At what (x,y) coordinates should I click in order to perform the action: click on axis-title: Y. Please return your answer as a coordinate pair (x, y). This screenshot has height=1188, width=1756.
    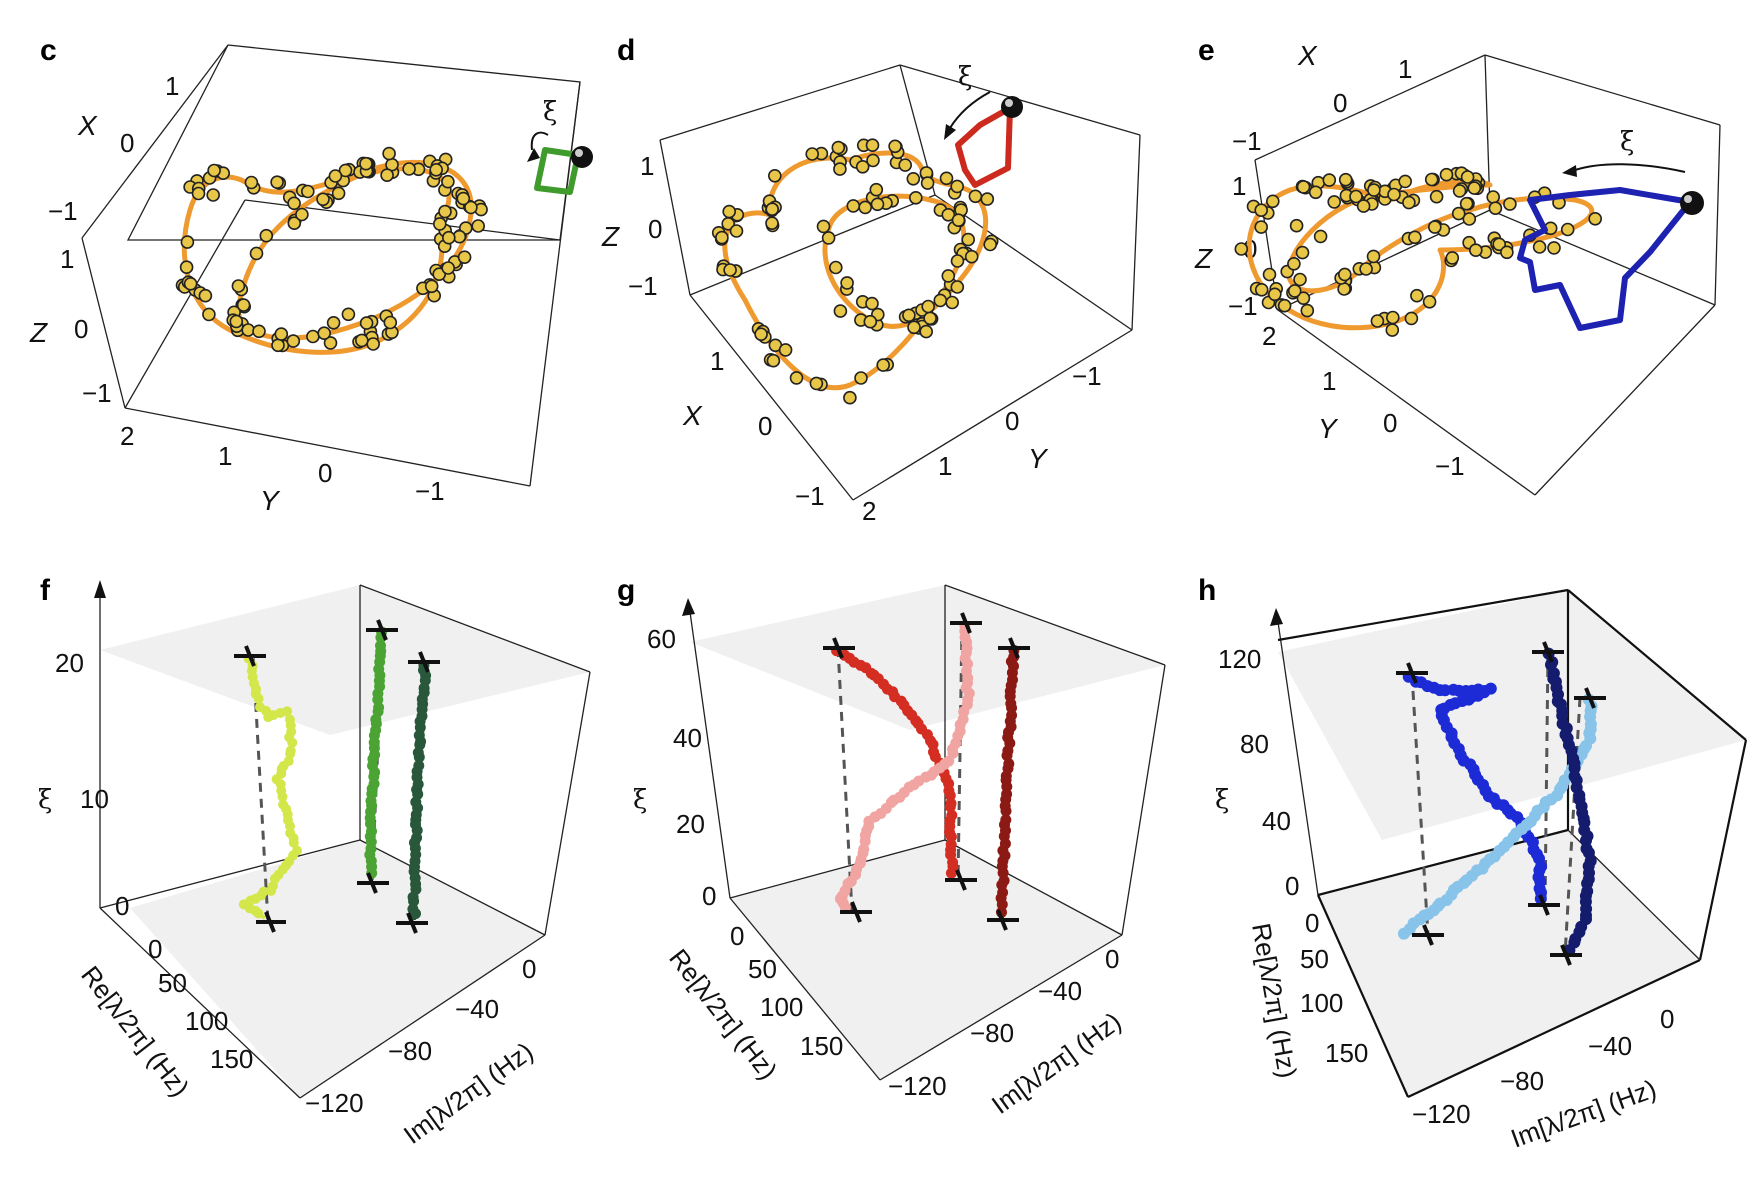
    Looking at the image, I should click on (1328, 428).